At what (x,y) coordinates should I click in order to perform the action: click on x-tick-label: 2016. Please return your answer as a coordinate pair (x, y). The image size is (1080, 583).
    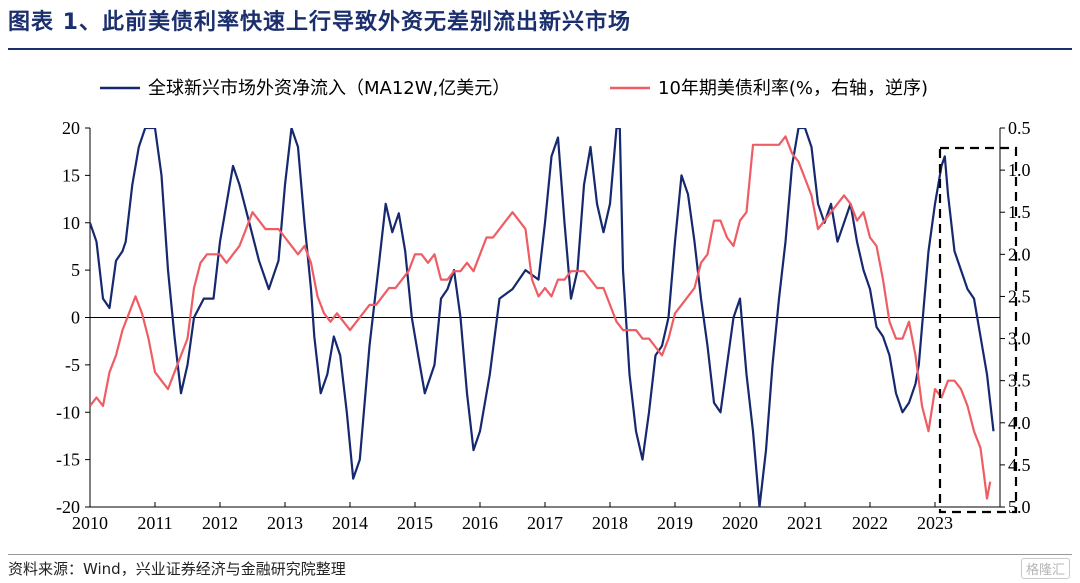
    Looking at the image, I should click on (480, 523).